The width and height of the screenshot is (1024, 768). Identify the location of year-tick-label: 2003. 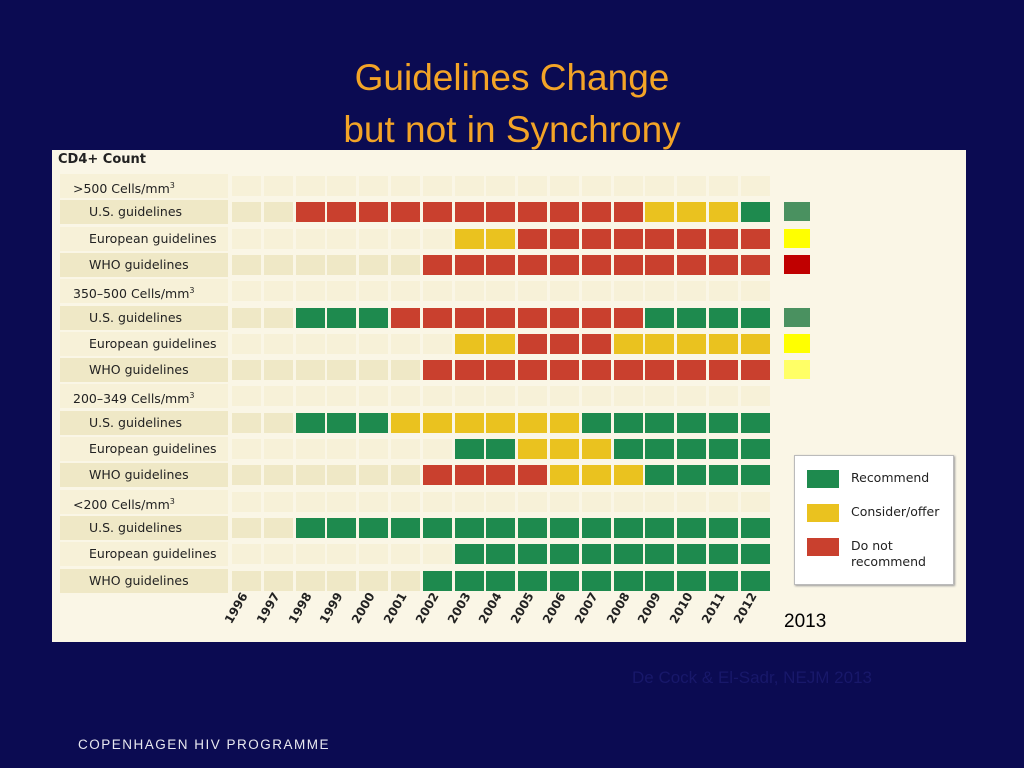
(459, 608).